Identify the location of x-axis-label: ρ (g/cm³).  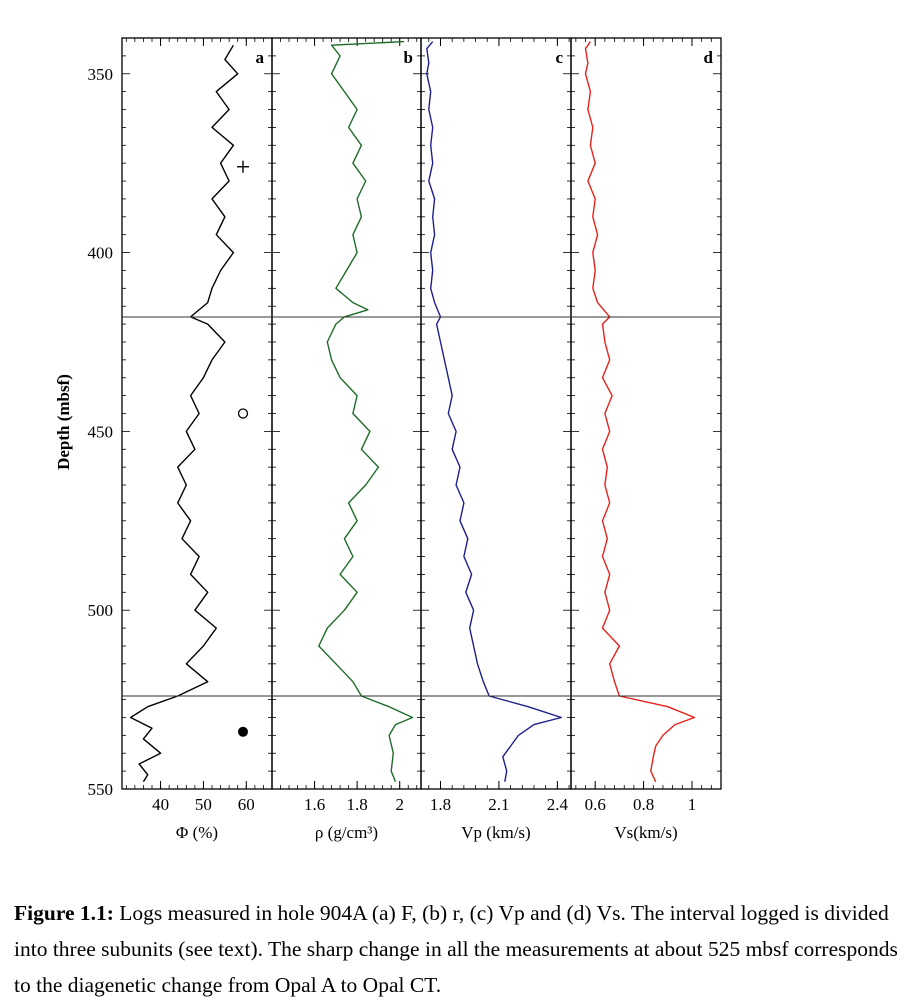
(346, 832).